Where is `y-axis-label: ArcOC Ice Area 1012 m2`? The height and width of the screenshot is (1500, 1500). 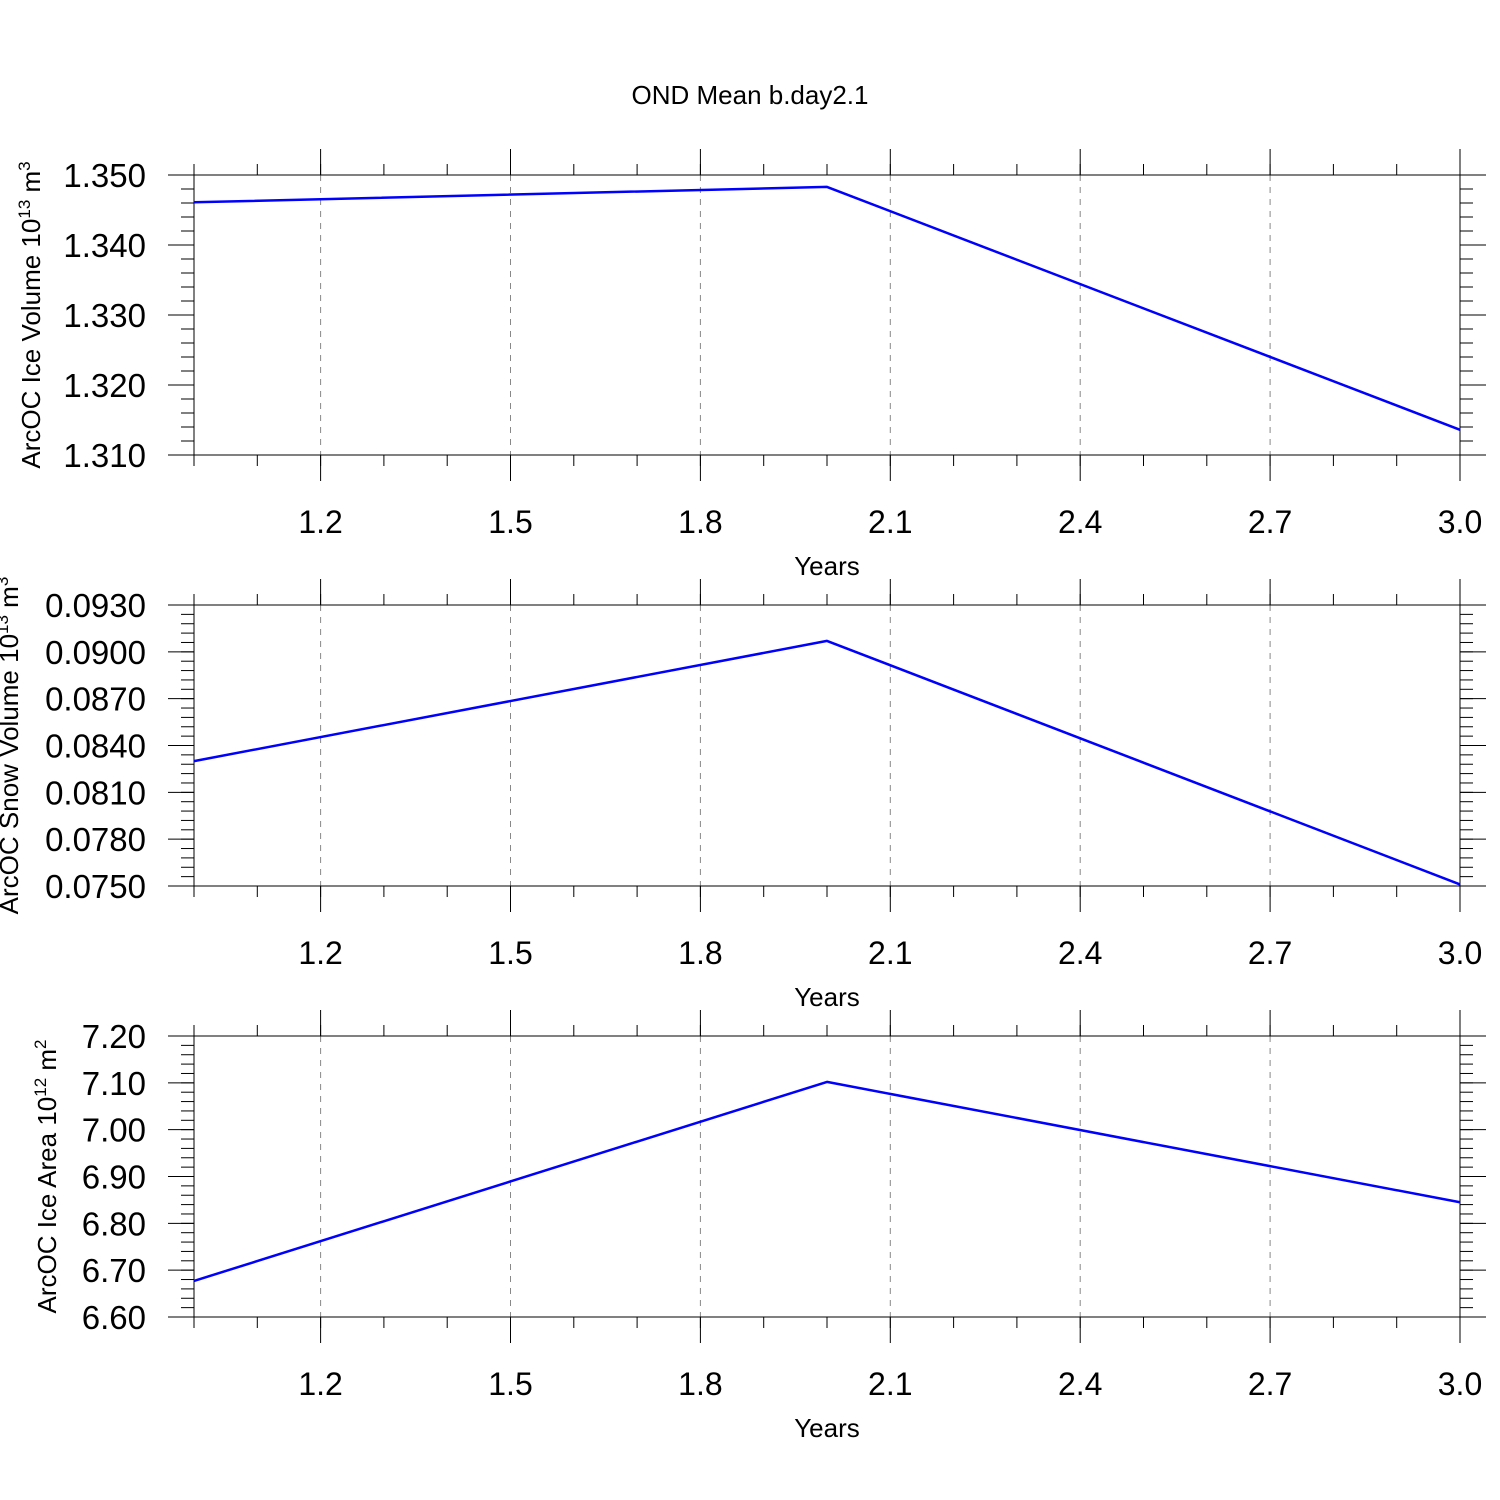 y-axis-label: ArcOC Ice Area 1012 m2 is located at coordinates (46, 1176).